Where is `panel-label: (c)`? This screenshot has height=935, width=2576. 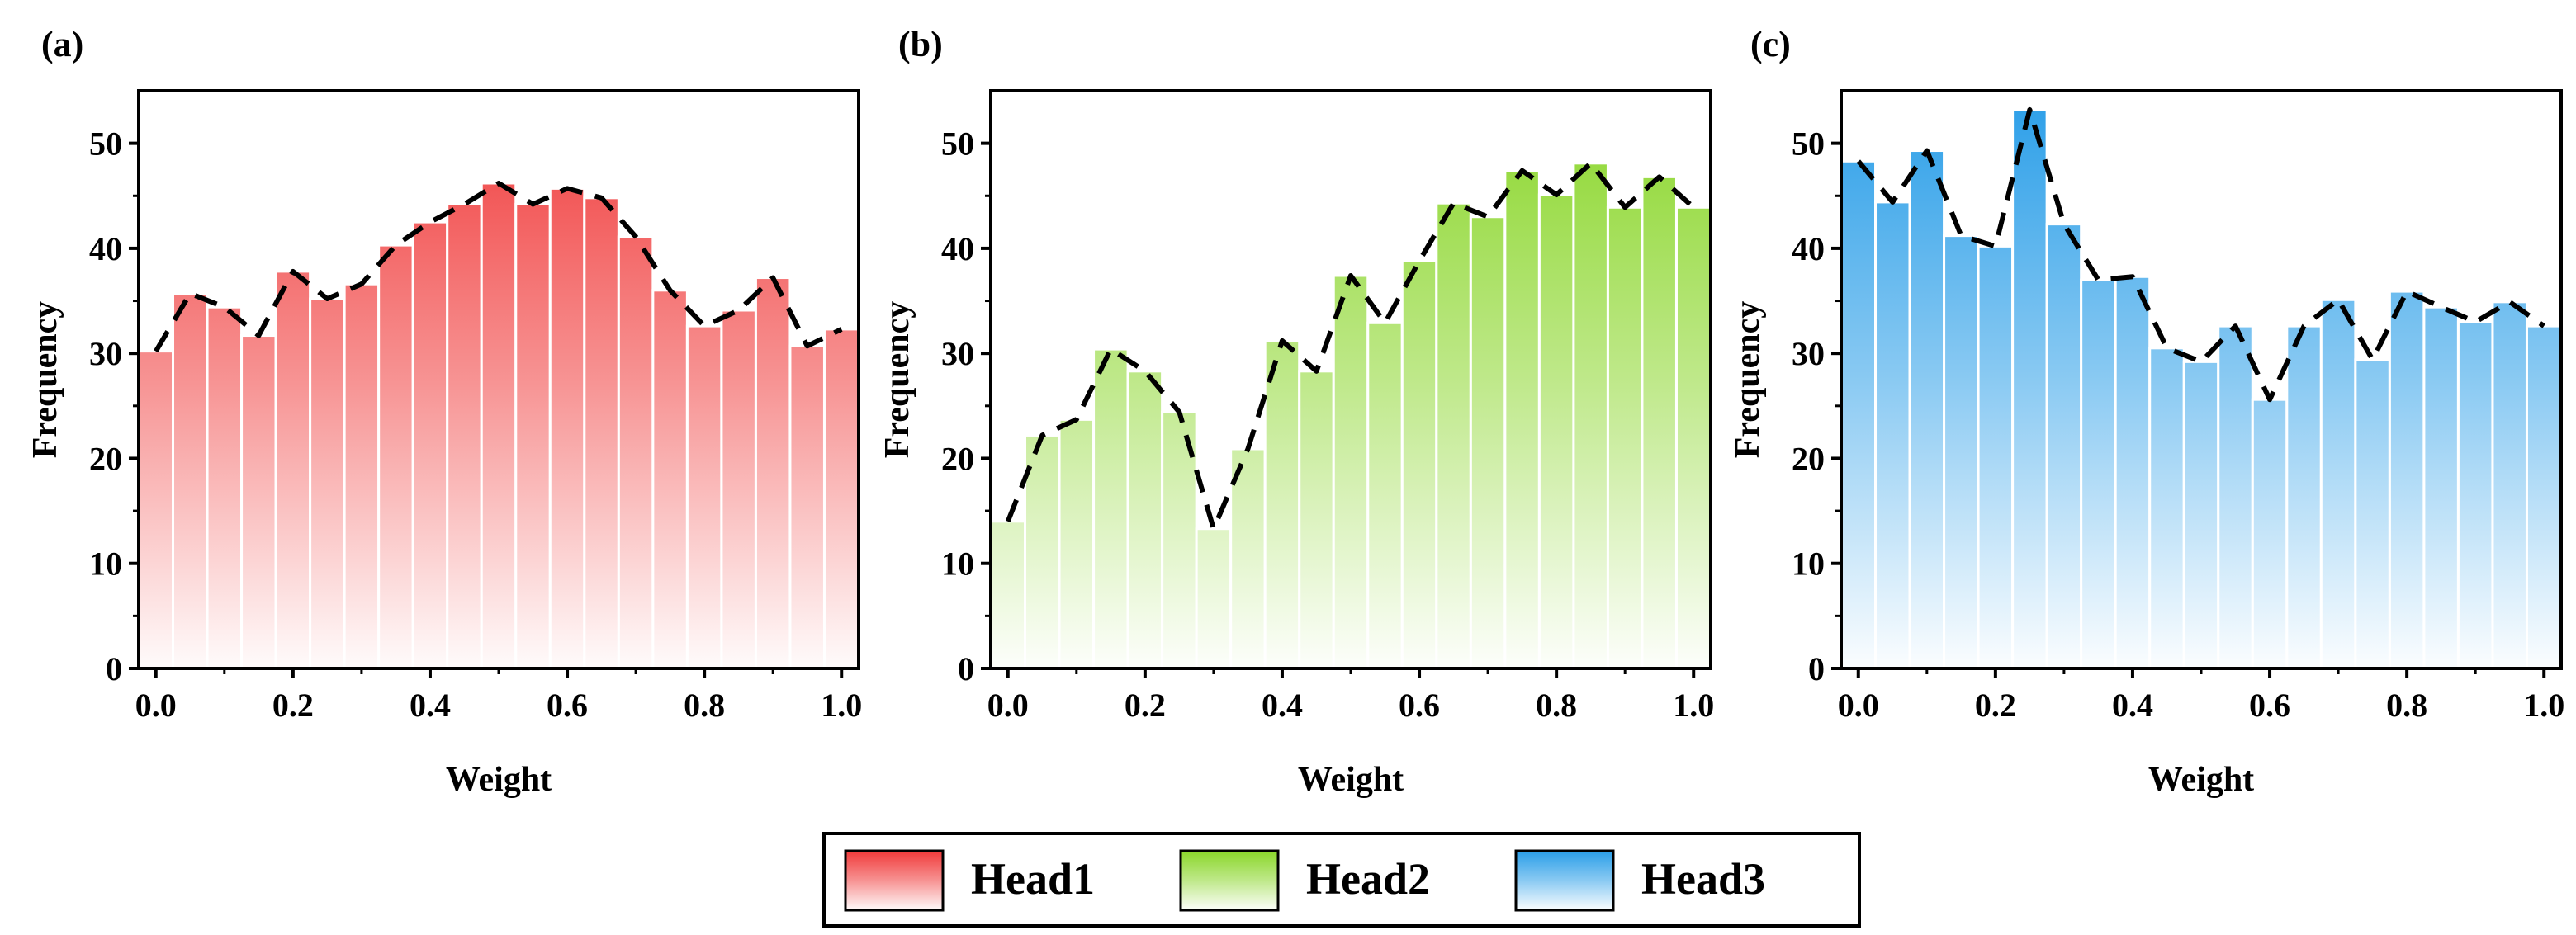 panel-label: (c) is located at coordinates (1770, 44).